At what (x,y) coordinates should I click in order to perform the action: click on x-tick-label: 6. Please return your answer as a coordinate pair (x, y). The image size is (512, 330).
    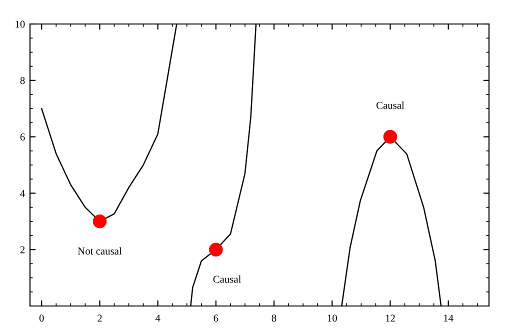
    Looking at the image, I should click on (216, 318).